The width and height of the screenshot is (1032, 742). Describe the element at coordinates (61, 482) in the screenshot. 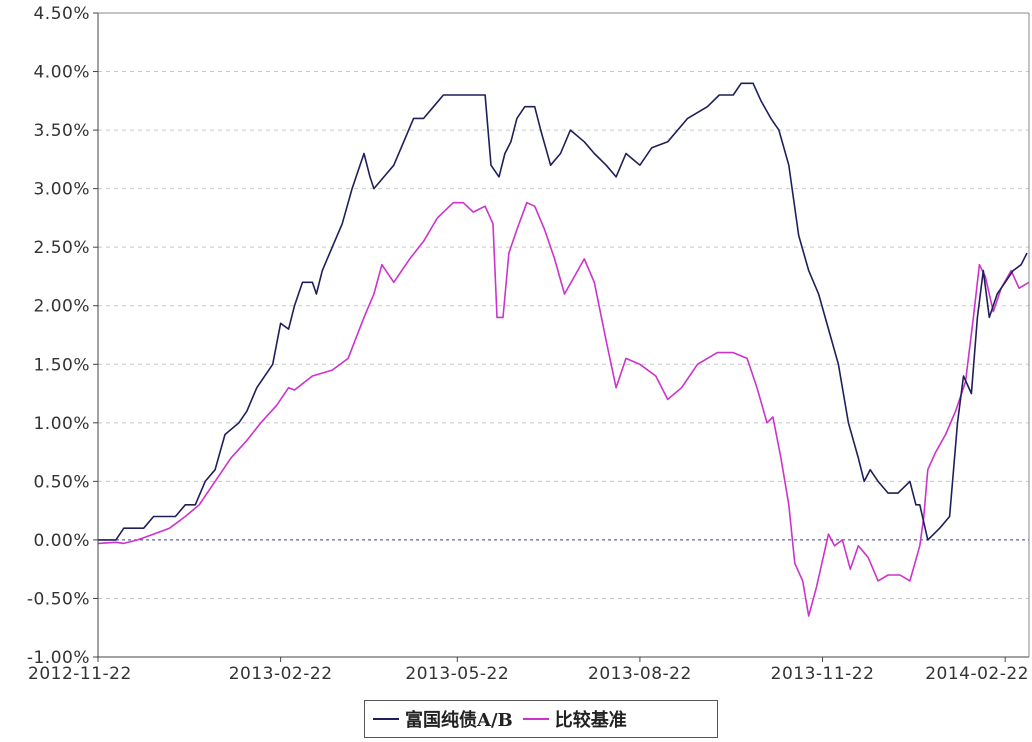

I see `y-tick-label: 0.50%` at that location.